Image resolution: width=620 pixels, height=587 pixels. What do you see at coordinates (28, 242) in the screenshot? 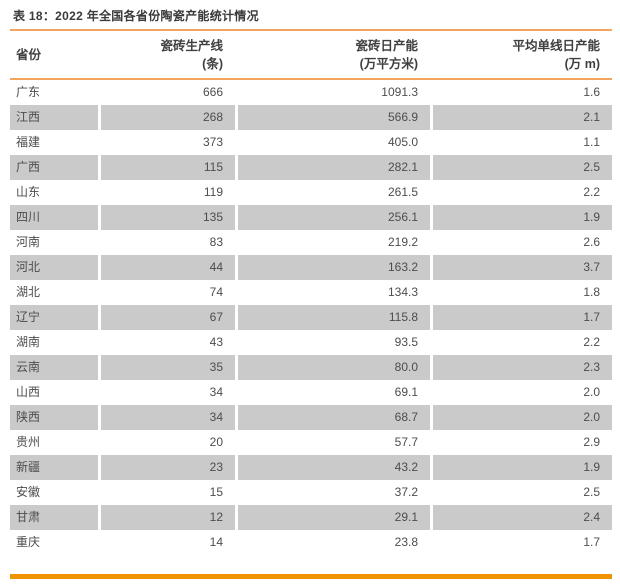
I see `province-cell: 河南` at bounding box center [28, 242].